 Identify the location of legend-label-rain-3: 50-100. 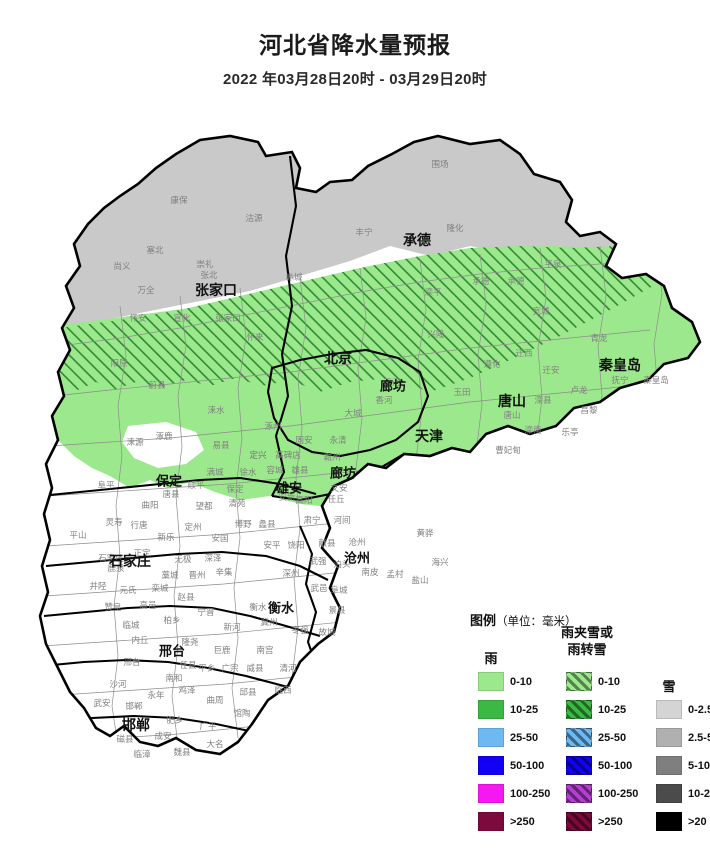
(527, 766).